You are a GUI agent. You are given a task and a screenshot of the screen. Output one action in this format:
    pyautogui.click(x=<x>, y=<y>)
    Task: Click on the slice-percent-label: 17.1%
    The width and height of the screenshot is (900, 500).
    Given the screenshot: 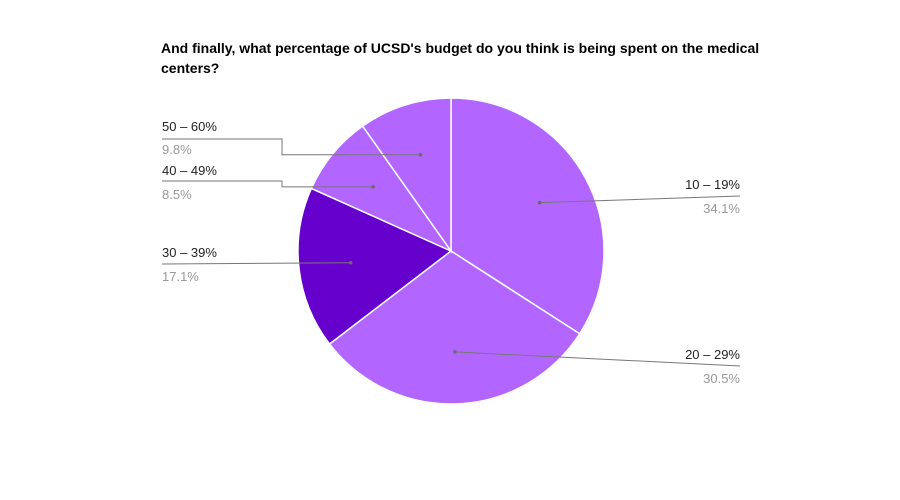 What is the action you would take?
    pyautogui.click(x=180, y=276)
    